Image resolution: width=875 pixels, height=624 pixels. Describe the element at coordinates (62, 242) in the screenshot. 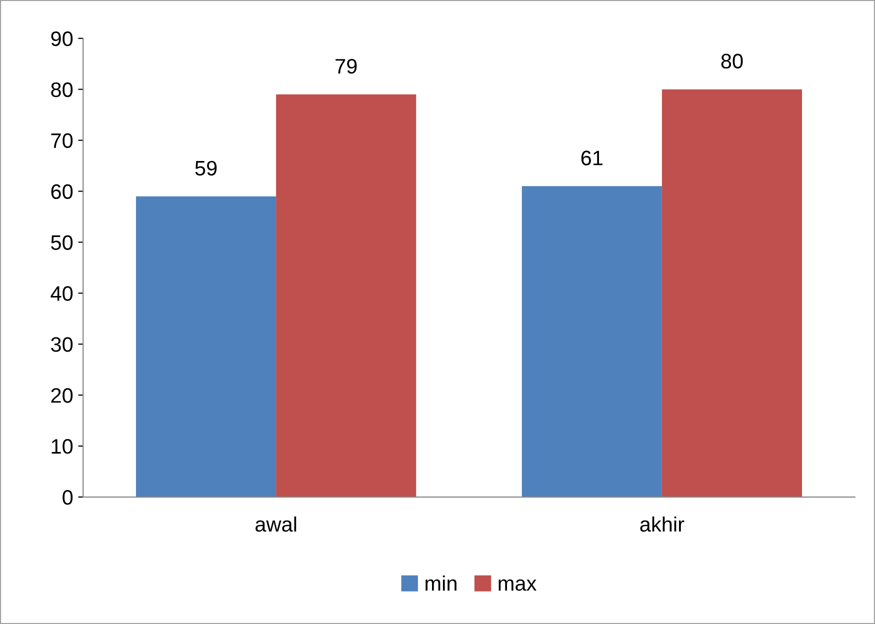

I see `y-tick-label: 50` at that location.